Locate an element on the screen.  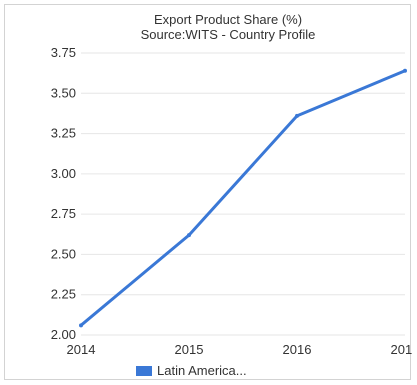
x-tick-label: 2016 is located at coordinates (297, 349).